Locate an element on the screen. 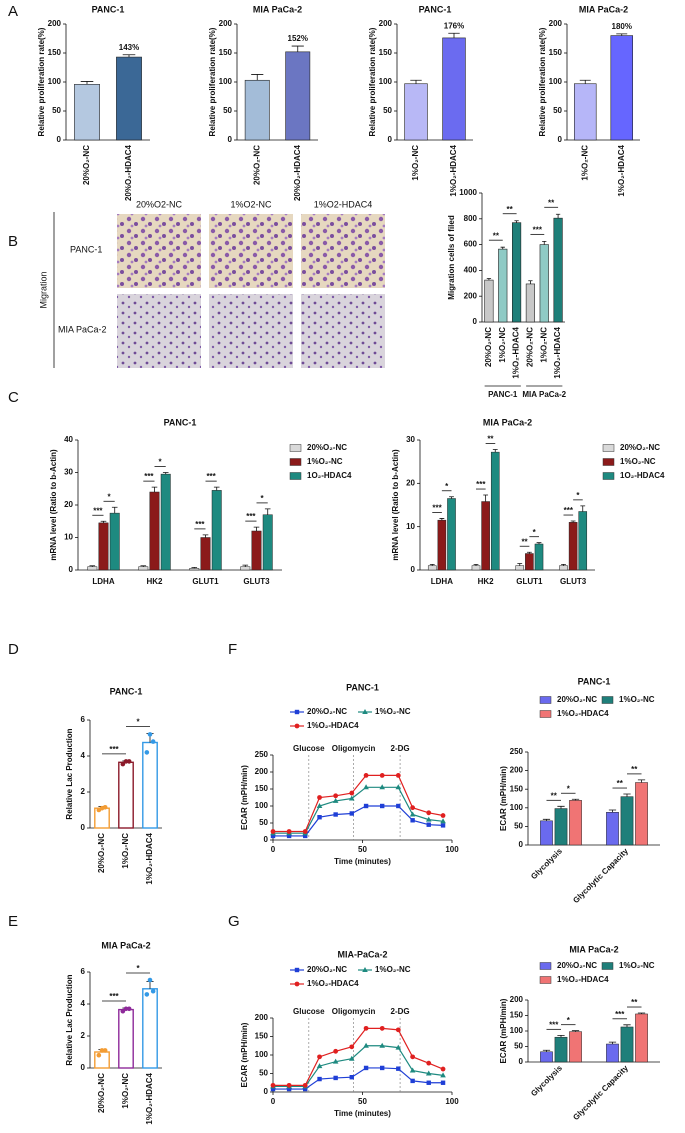 The height and width of the screenshot is (1133, 685). y-tick-label: 250 is located at coordinates (517, 751).